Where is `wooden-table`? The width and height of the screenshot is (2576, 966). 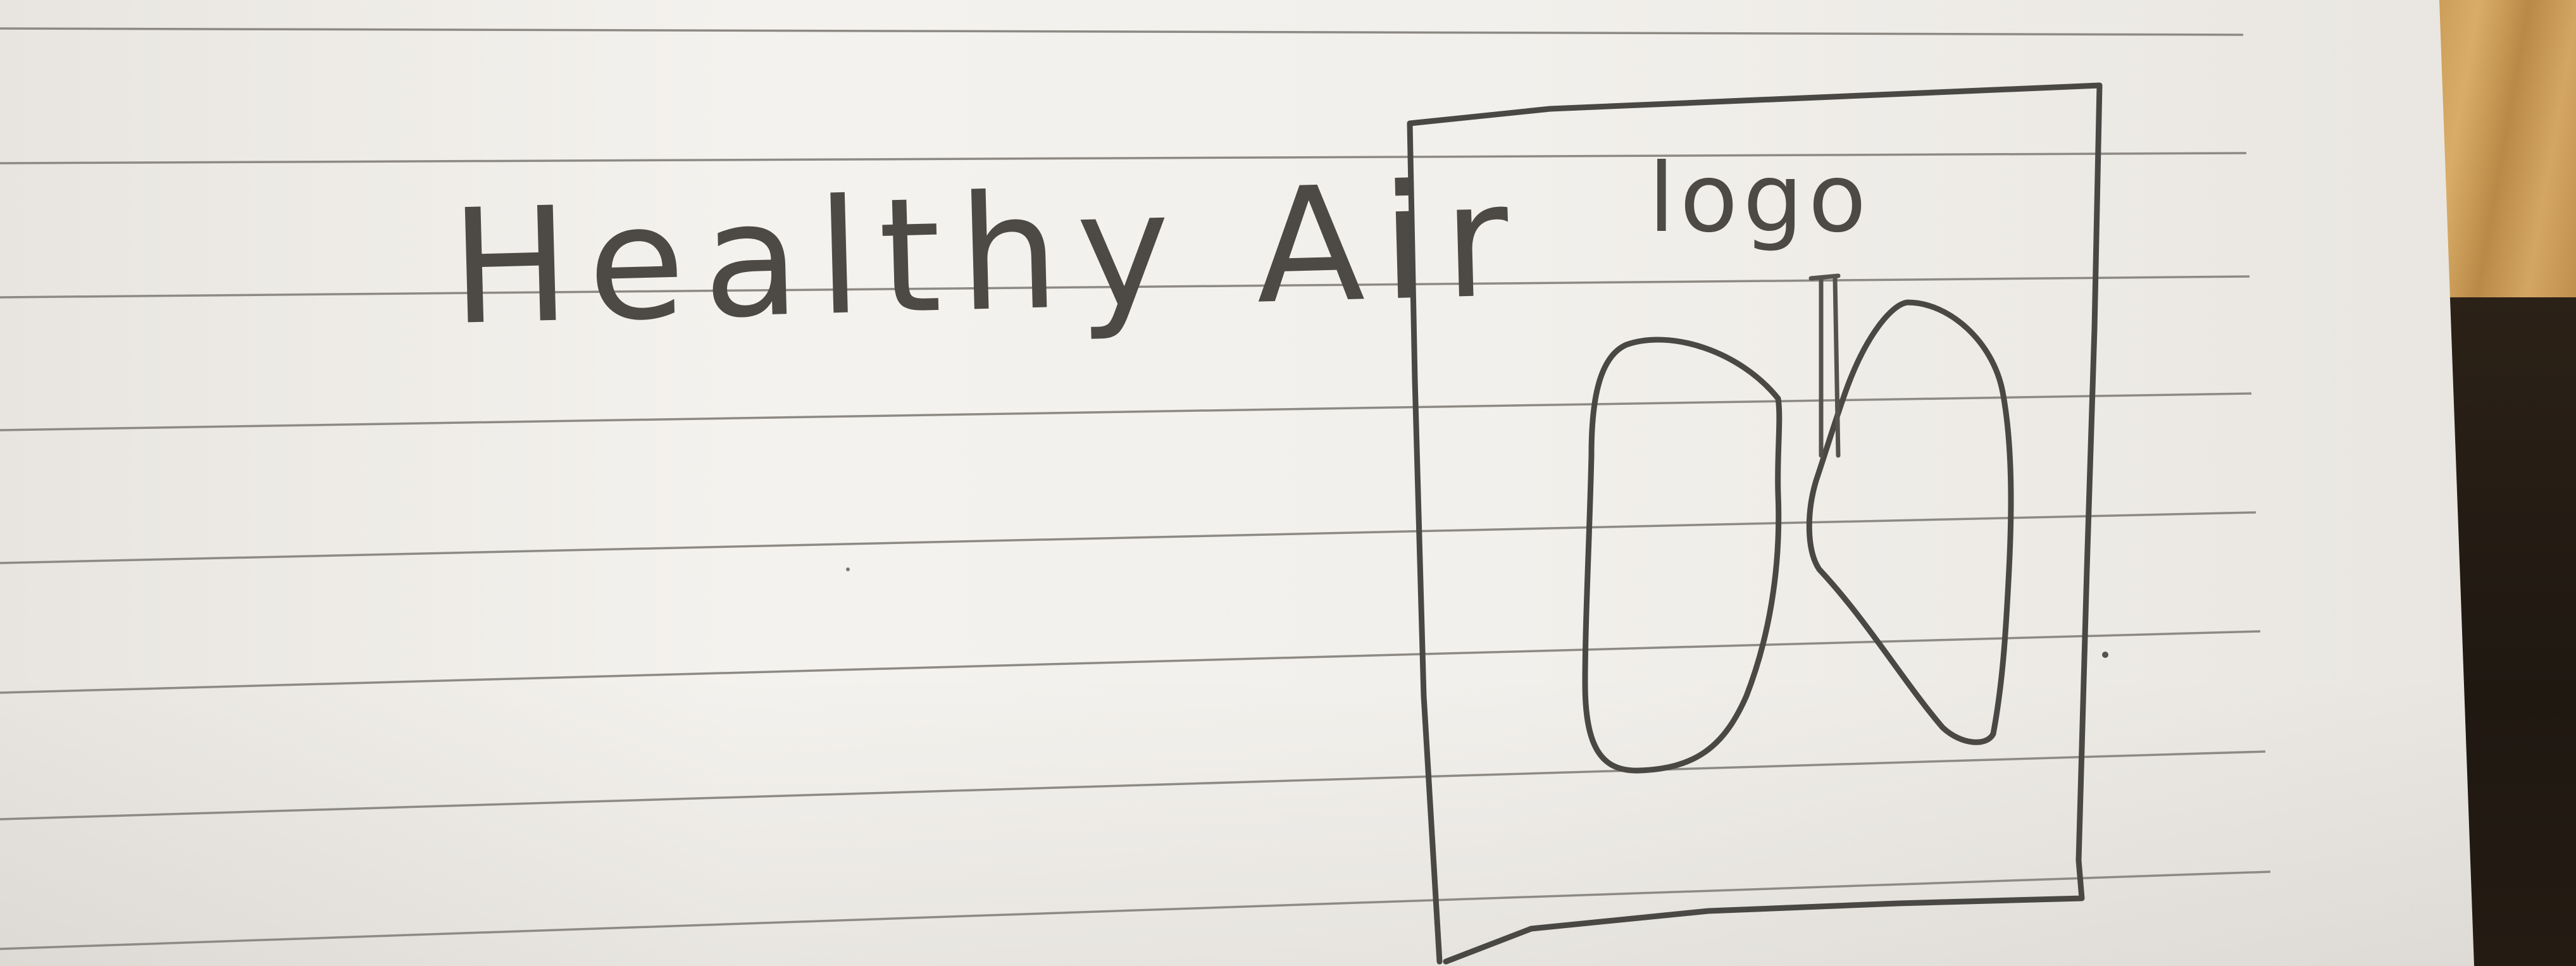 wooden-table is located at coordinates (2503, 148).